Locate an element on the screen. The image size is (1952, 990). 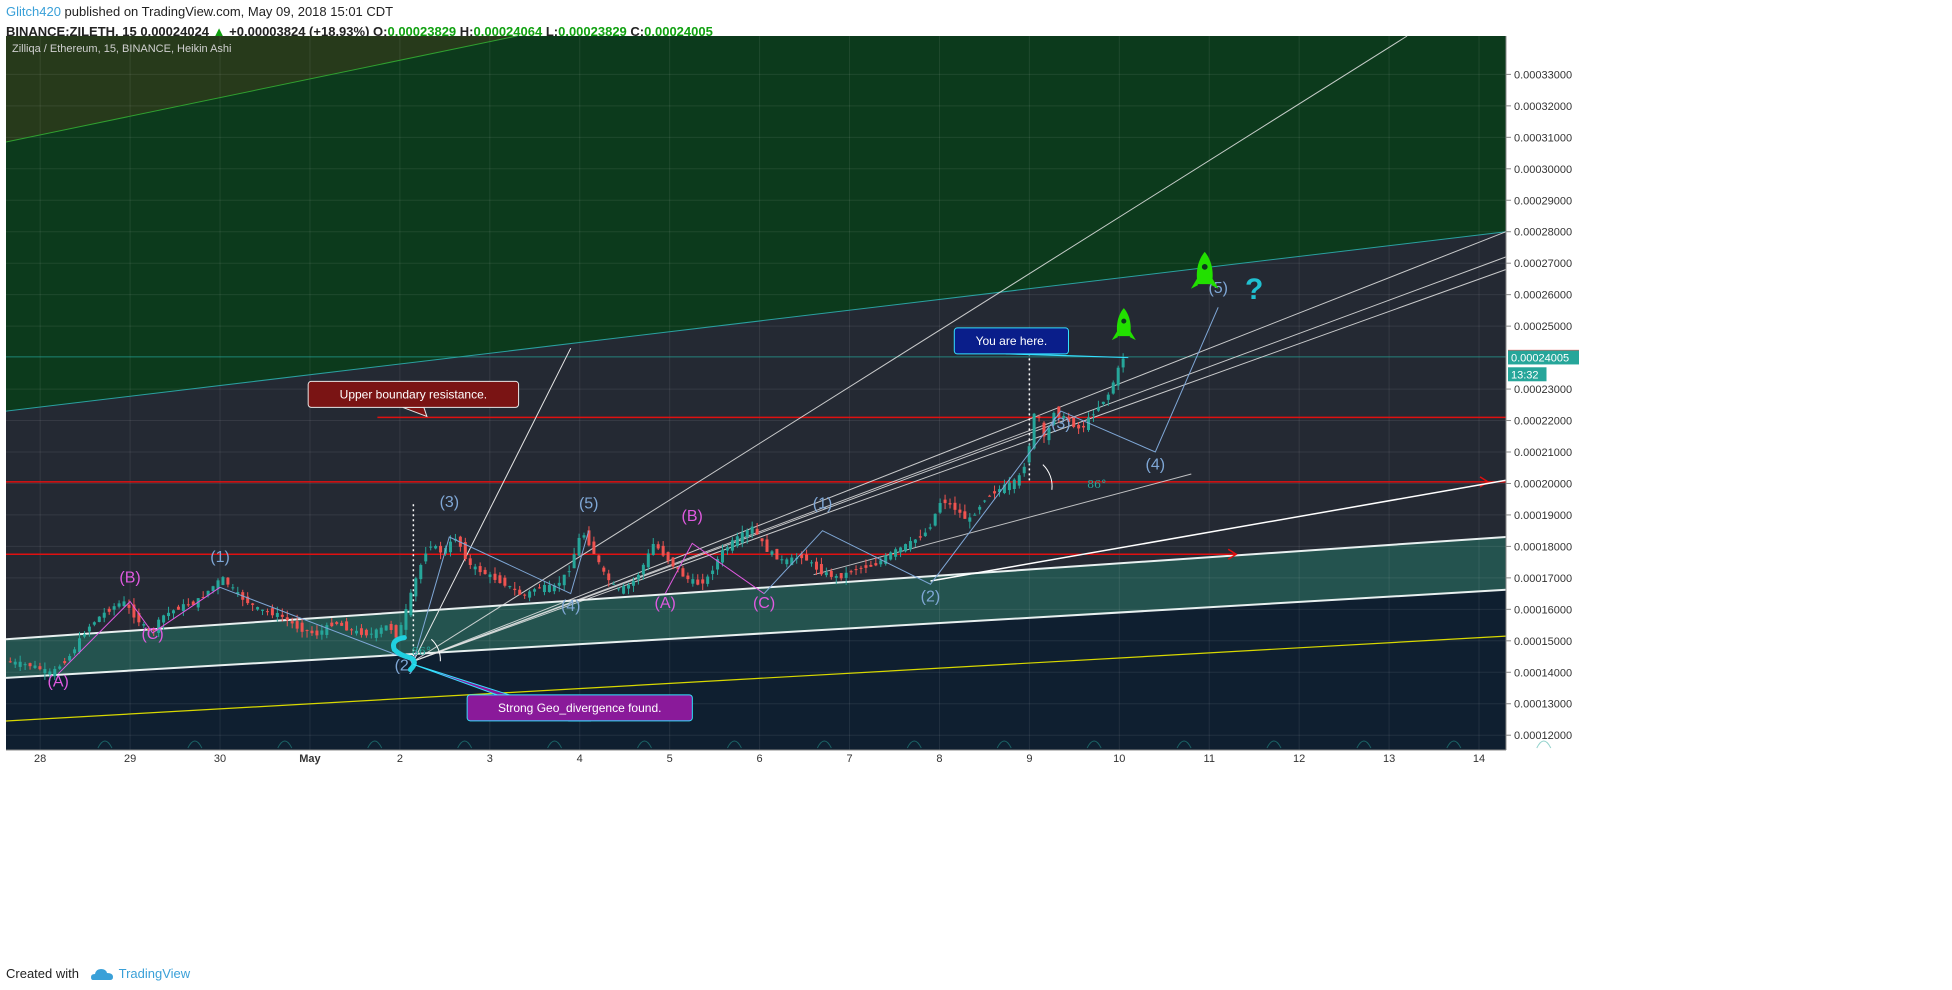
tradingview-link: TradingView is located at coordinates (154, 973).